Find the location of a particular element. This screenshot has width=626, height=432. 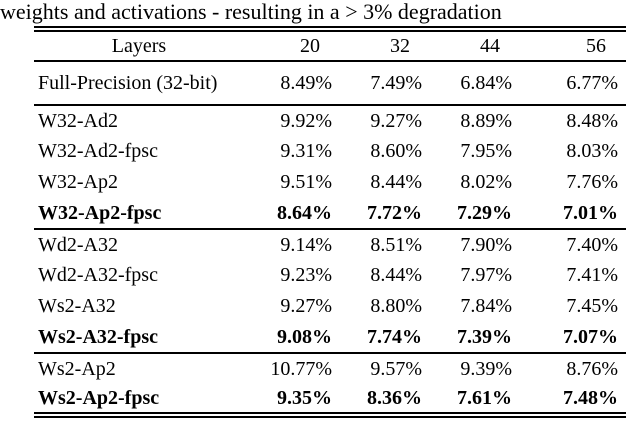

header-col-56: 56 is located at coordinates (596, 45).